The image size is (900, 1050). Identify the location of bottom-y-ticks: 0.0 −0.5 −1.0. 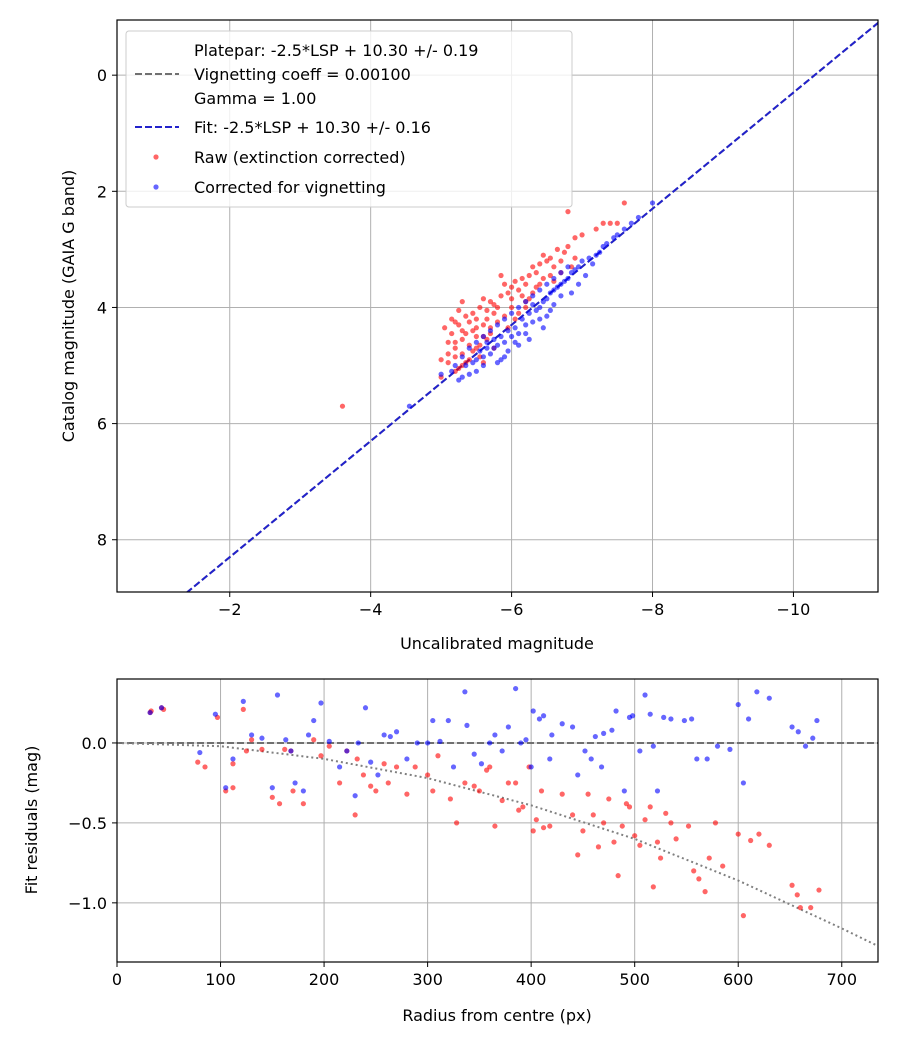
(92, 823).